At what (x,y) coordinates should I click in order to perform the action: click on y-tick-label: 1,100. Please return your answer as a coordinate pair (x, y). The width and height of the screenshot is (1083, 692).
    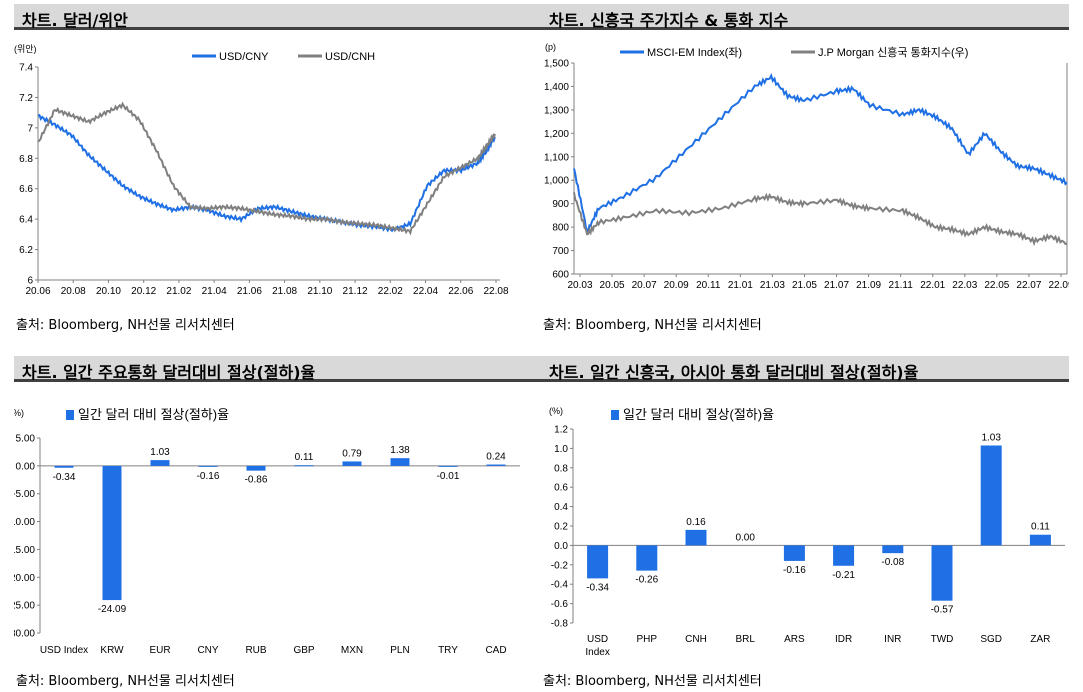
    Looking at the image, I should click on (556, 157).